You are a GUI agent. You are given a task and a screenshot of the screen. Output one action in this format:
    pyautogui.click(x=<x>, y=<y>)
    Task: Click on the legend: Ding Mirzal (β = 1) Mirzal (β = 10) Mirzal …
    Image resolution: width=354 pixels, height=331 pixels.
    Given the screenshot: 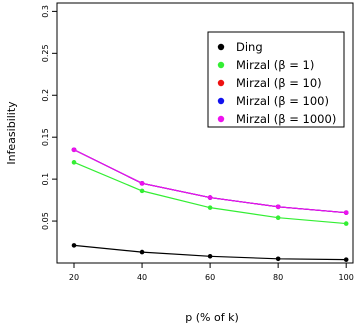 What is the action you would take?
    pyautogui.click(x=276, y=79)
    